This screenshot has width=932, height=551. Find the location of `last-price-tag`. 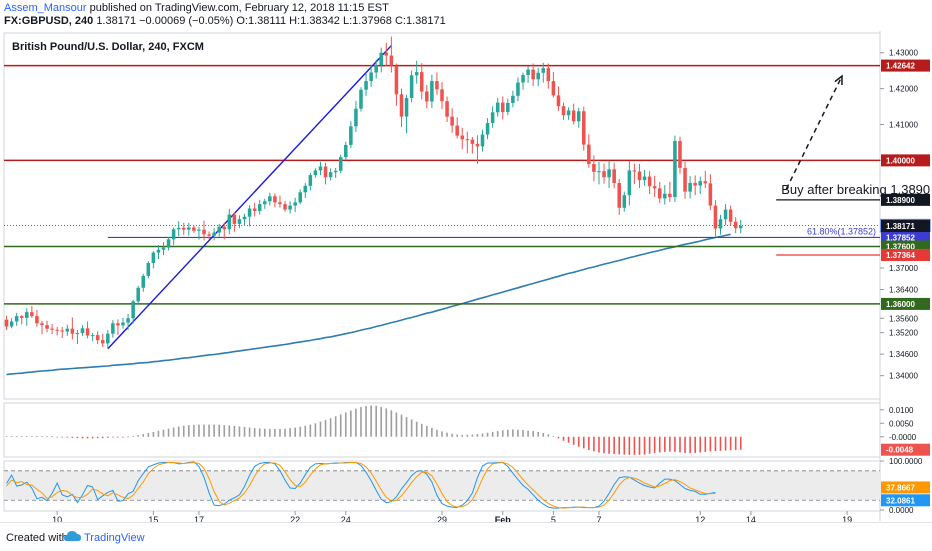

last-price-tag is located at coordinates (905, 226).